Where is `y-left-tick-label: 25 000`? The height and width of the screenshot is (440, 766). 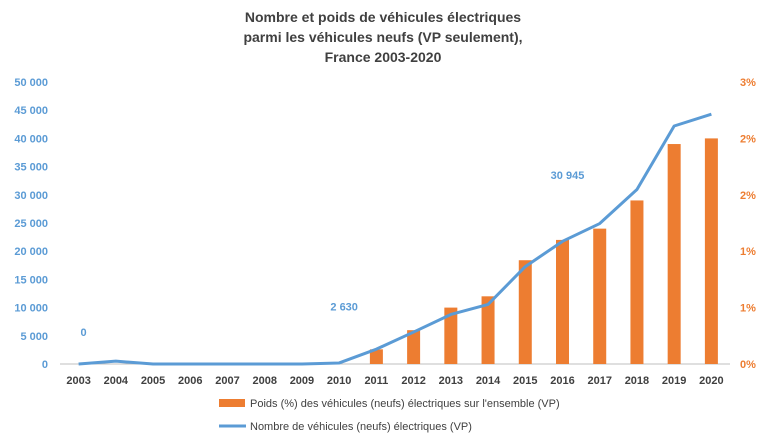
y-left-tick-label: 25 000 is located at coordinates (31, 224).